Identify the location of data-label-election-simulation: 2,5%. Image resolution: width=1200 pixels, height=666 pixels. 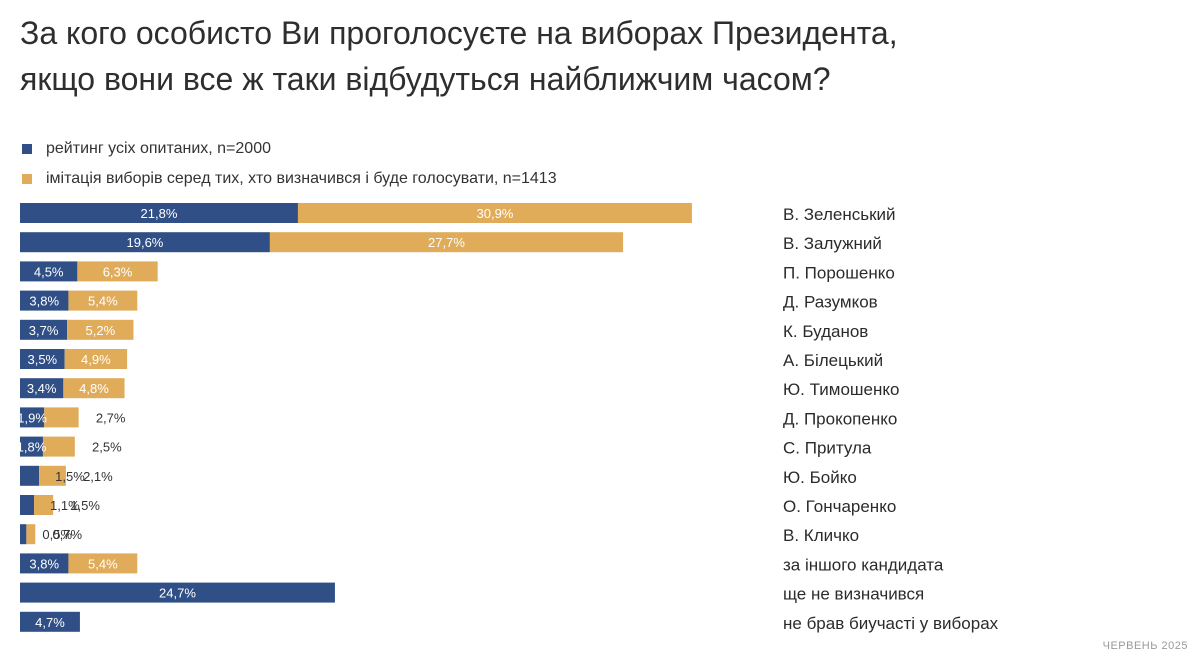
(107, 447).